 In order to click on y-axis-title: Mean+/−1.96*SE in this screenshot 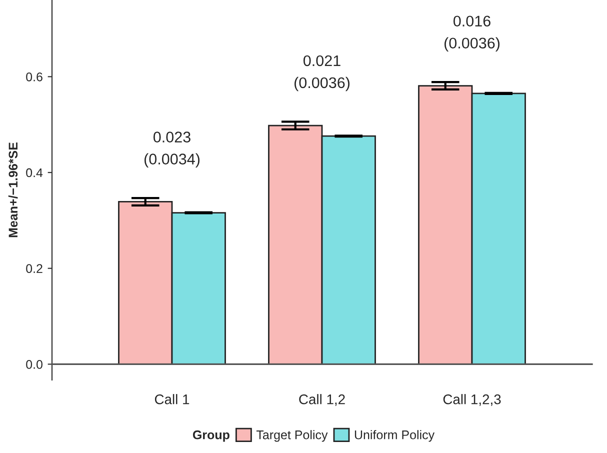, I will do `click(13, 190)`.